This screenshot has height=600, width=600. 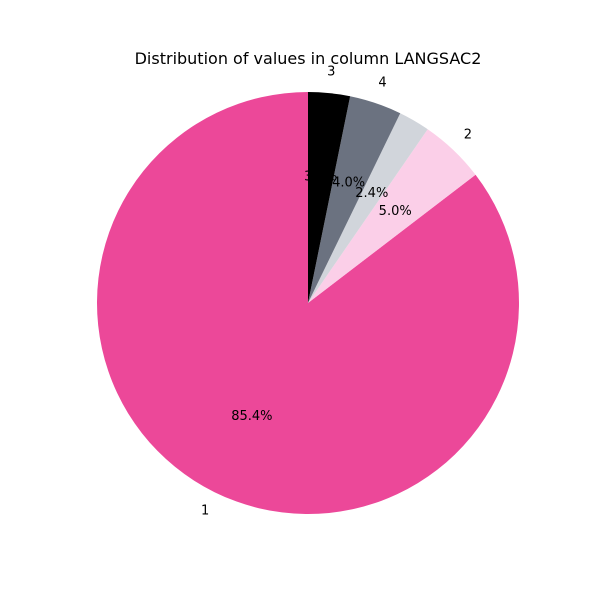 What do you see at coordinates (371, 193) in the screenshot?
I see `slice-percent-label-2: 2.4%` at bounding box center [371, 193].